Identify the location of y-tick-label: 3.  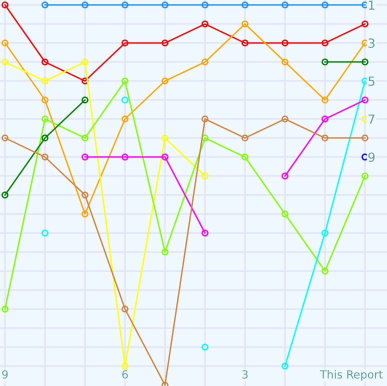
(371, 43).